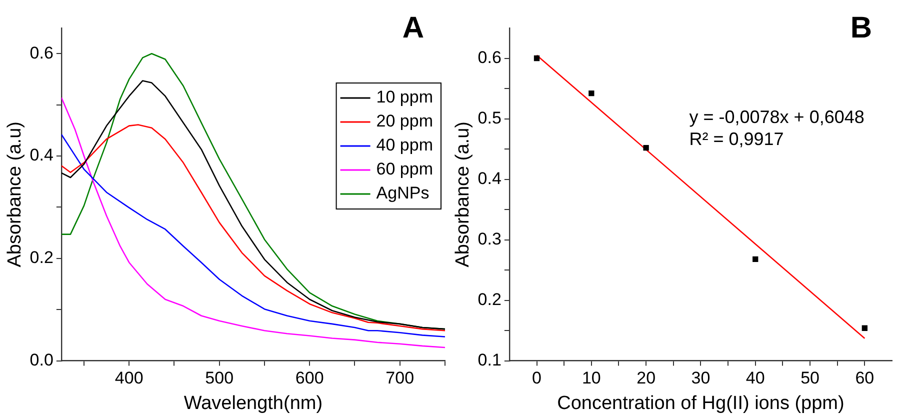  I want to click on x-tick-label: 600, so click(309, 378).